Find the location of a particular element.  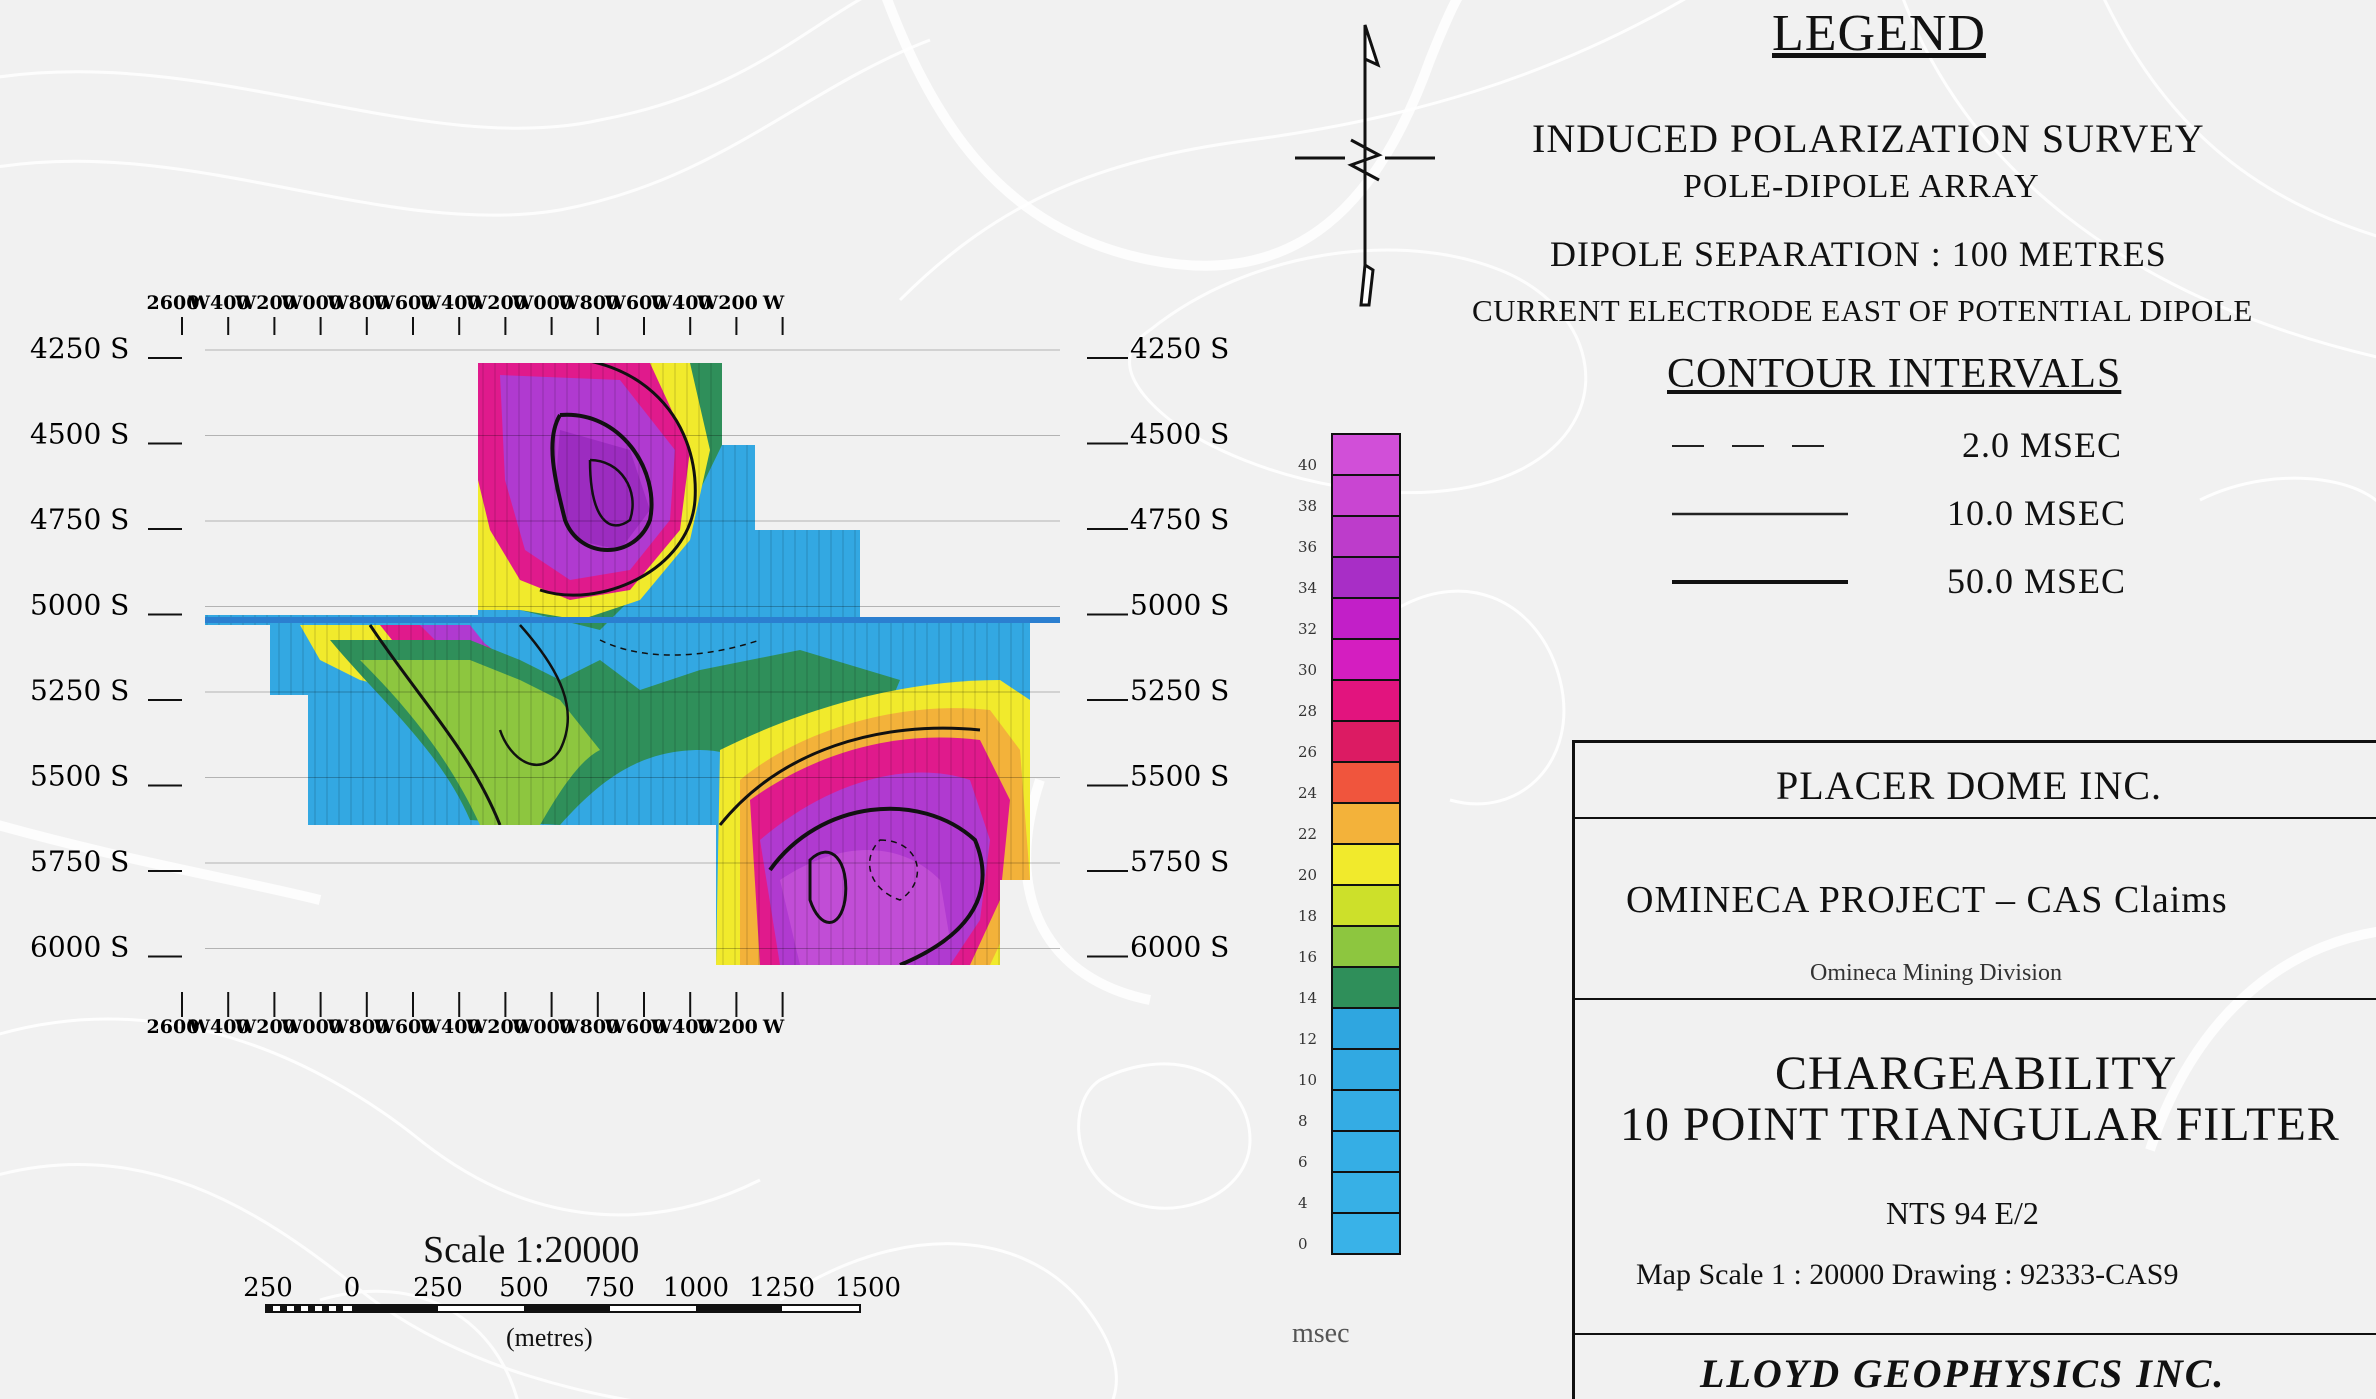

contour-intervals-title: CONTOUR INTERVALS is located at coordinates (1894, 374).